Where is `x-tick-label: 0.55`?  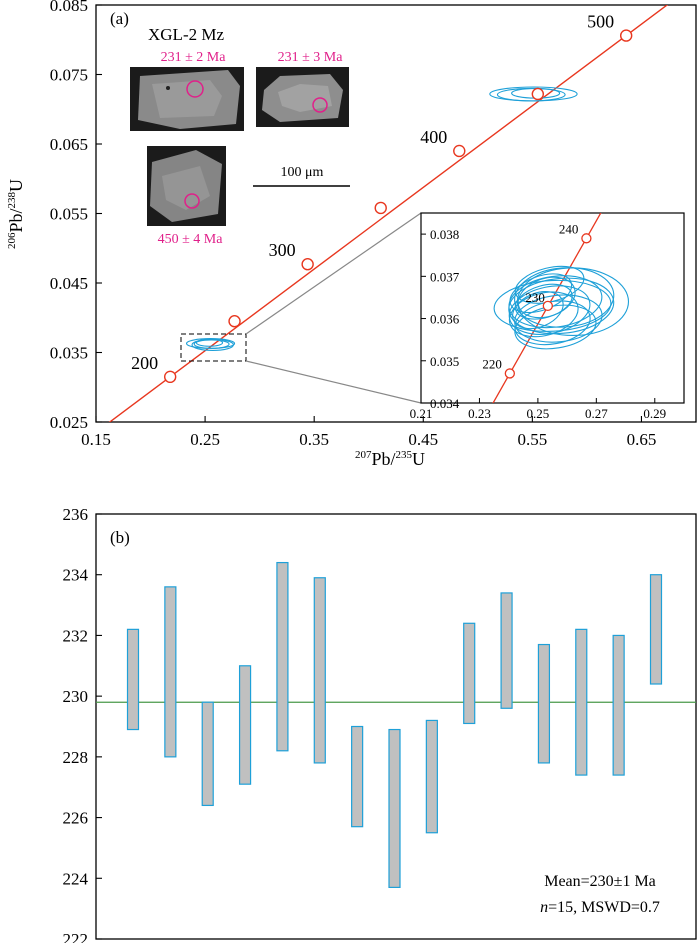 x-tick-label: 0.55 is located at coordinates (532, 439).